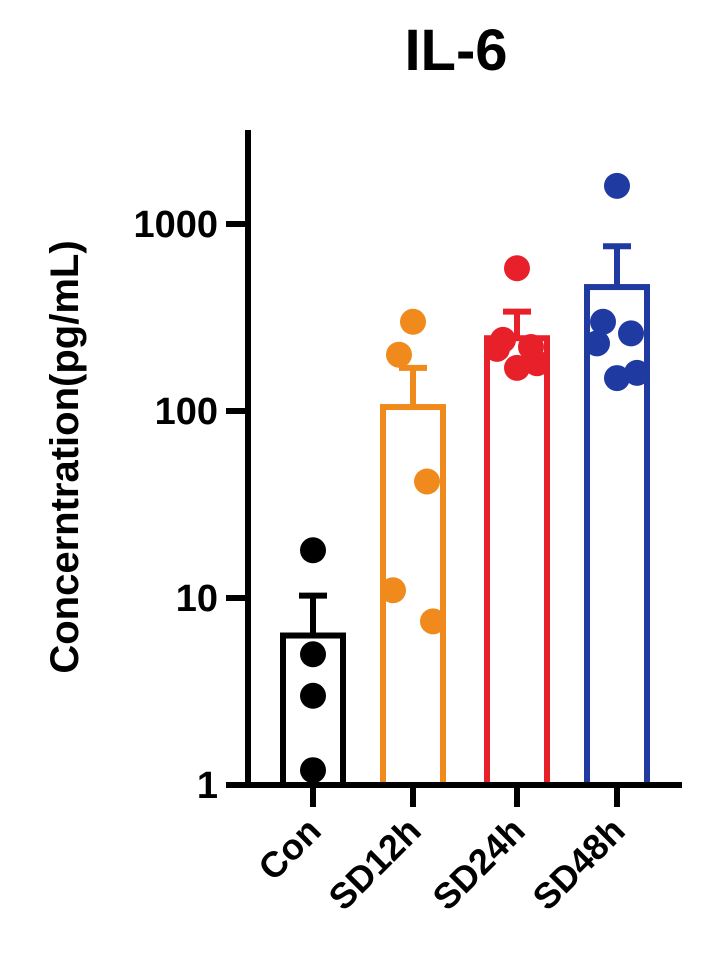 This screenshot has height=974, width=714. I want to click on y-axis-label: Concerntration(pg/mL), so click(65, 456).